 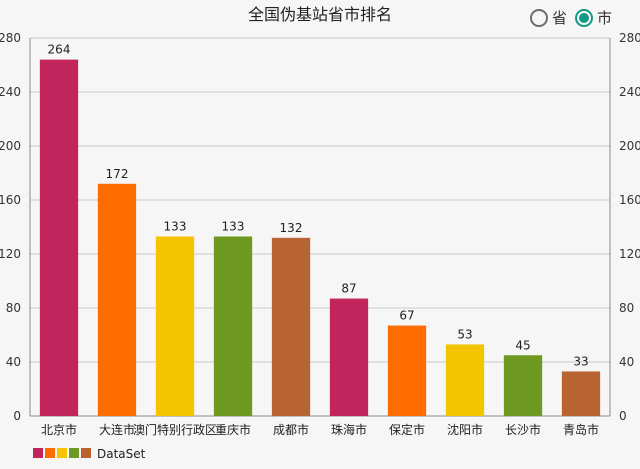 What do you see at coordinates (629, 254) in the screenshot?
I see `y-tick-label-right: 120` at bounding box center [629, 254].